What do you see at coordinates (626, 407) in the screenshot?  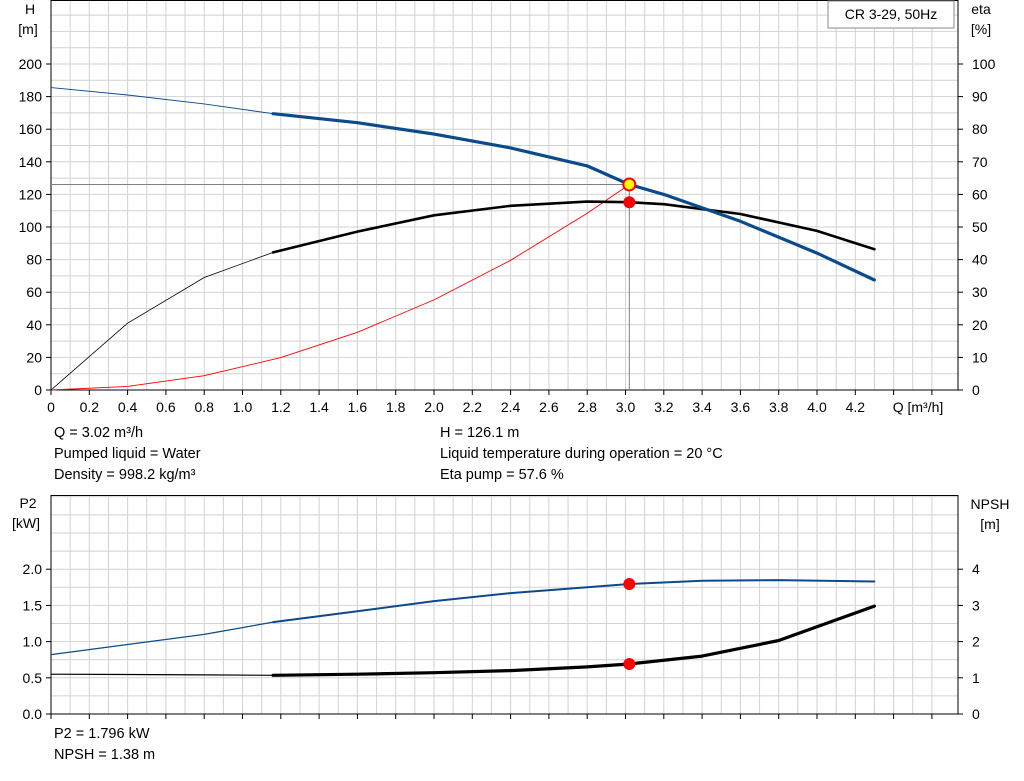 I see `x-tick-label: 3.0` at bounding box center [626, 407].